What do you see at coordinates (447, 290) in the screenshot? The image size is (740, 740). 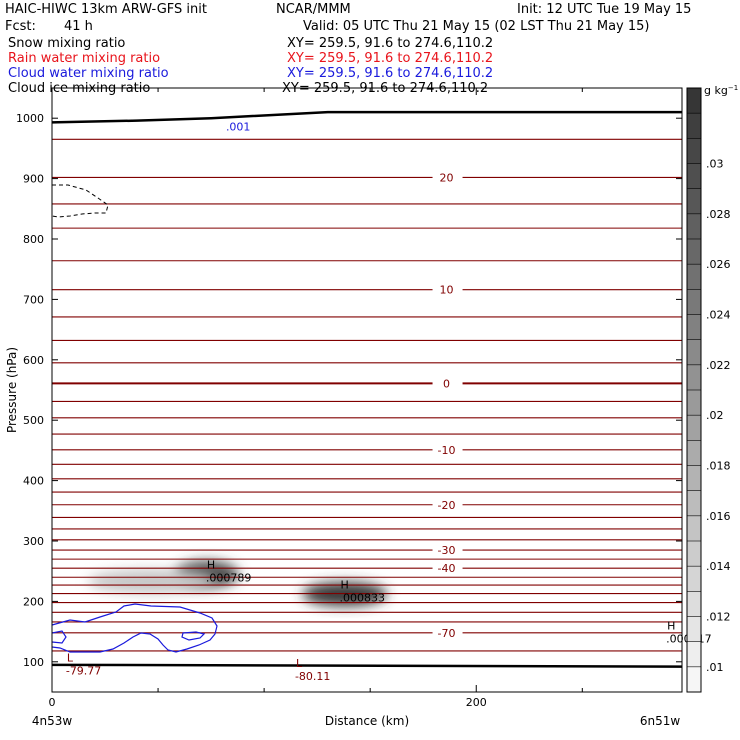 I see `isotherm-label: 10` at bounding box center [447, 290].